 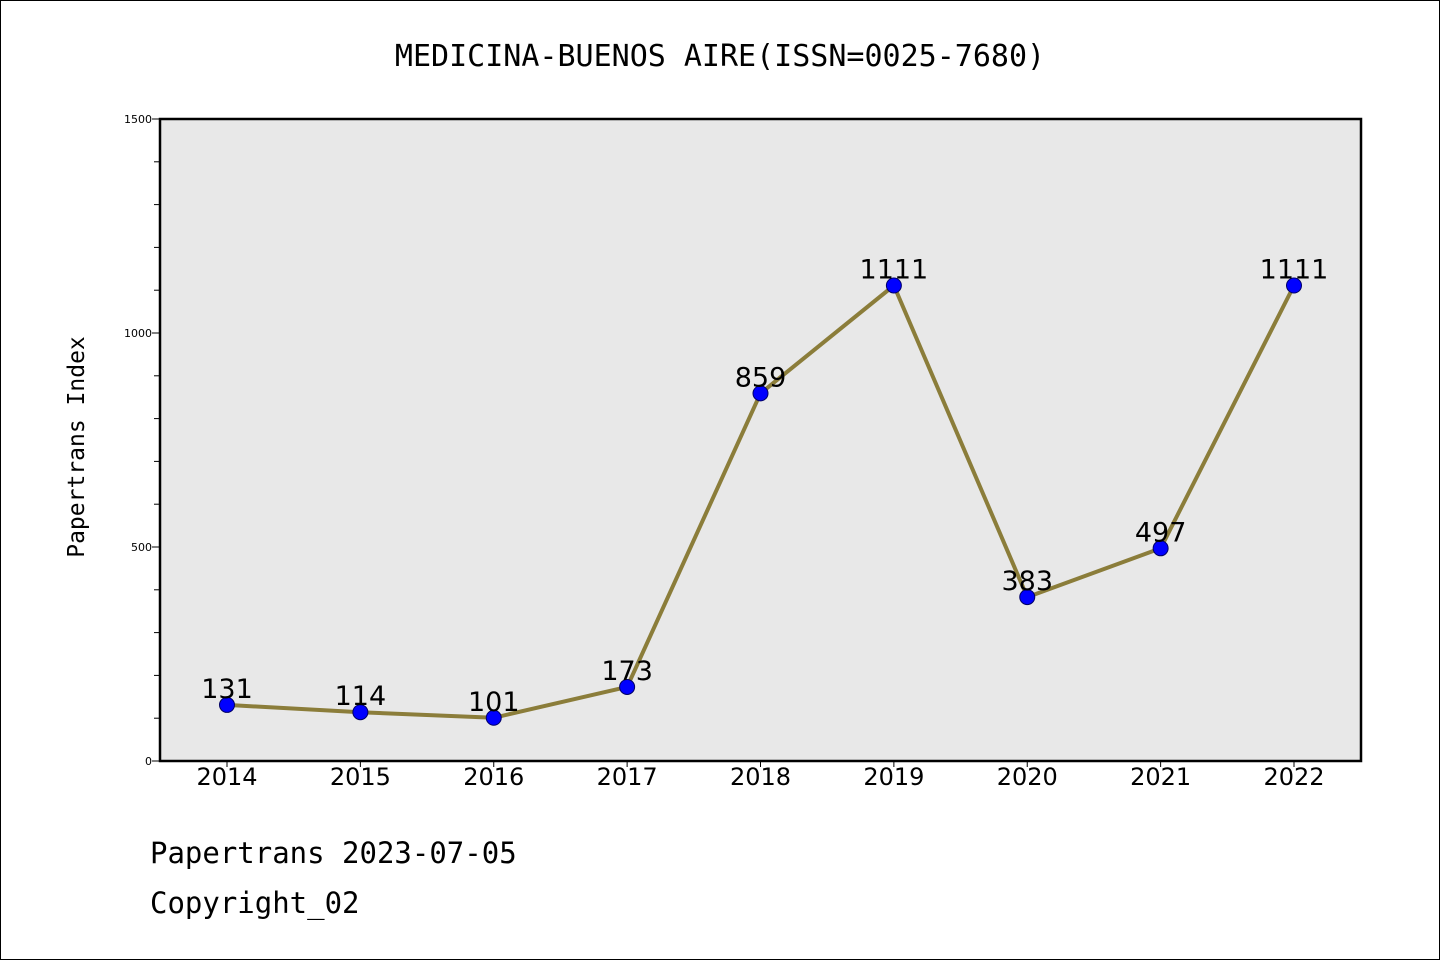 What do you see at coordinates (1160, 777) in the screenshot?
I see `x-tick-label: 2021` at bounding box center [1160, 777].